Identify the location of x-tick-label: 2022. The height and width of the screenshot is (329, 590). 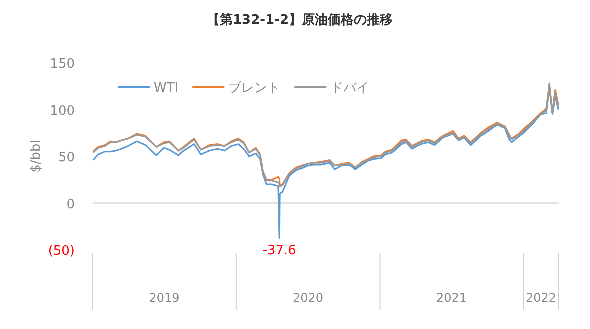
(541, 298).